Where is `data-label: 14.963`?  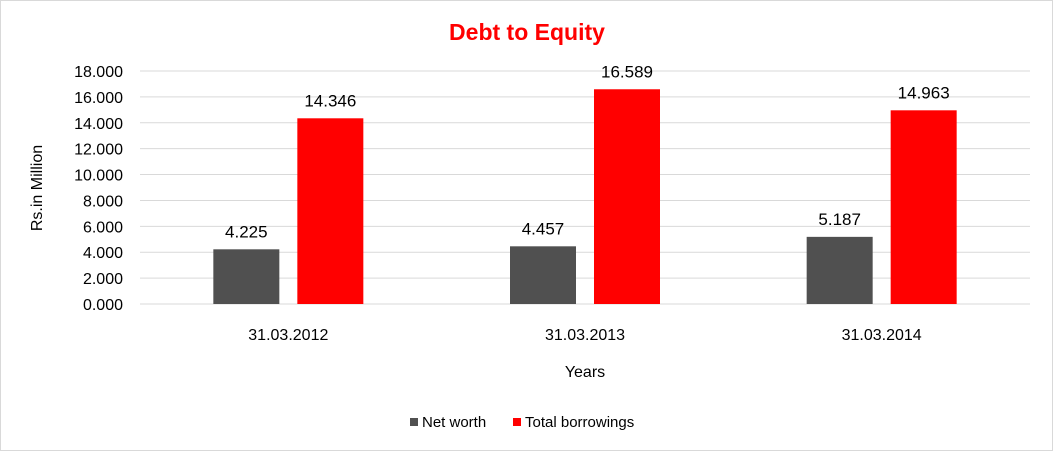
data-label: 14.963 is located at coordinates (924, 92).